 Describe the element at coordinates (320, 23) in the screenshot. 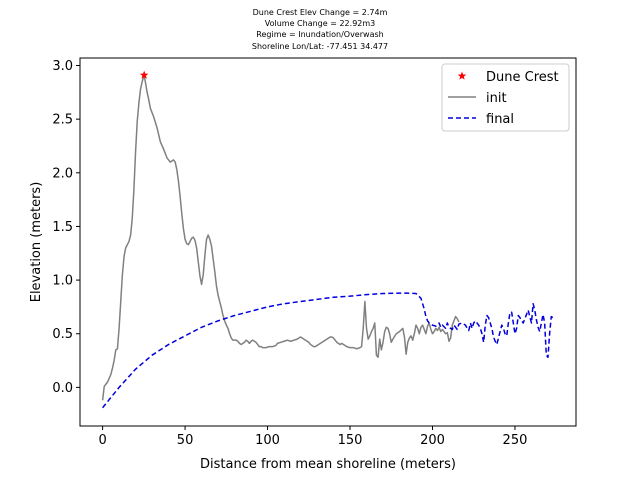

I see `title-line-volume: Volume Change = 22.92m3` at that location.